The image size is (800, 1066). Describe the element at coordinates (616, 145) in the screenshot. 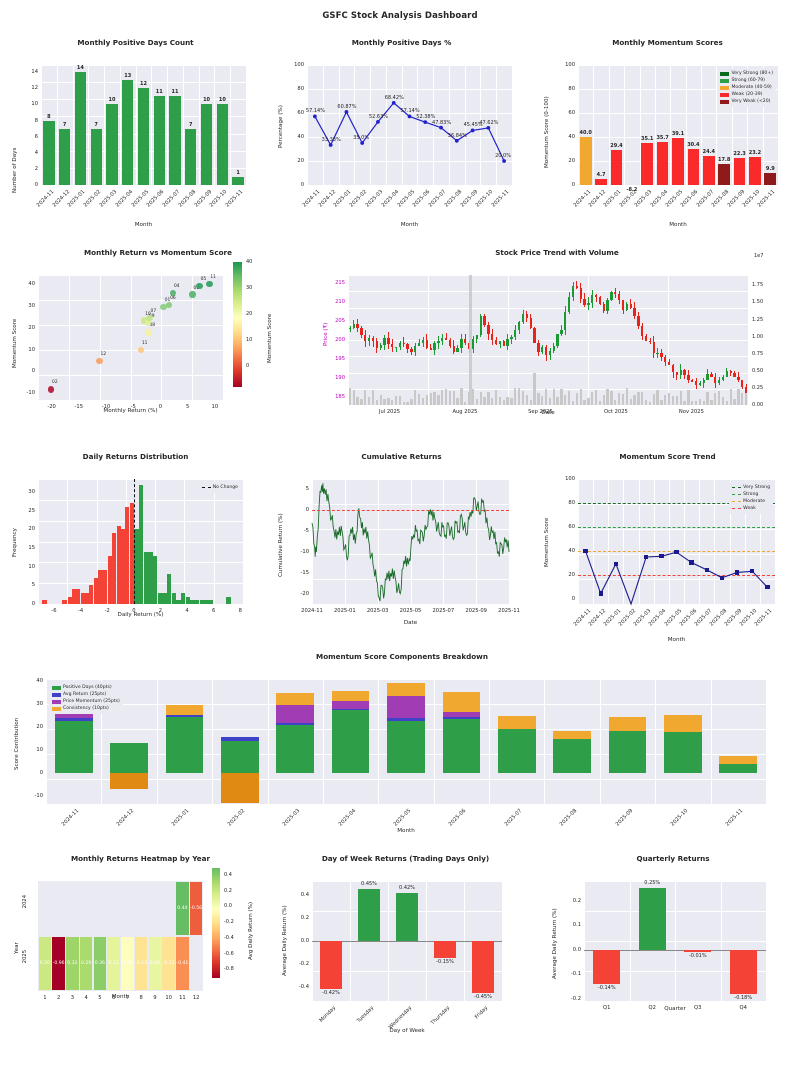

I see `bar-value-label: 29.4` at that location.